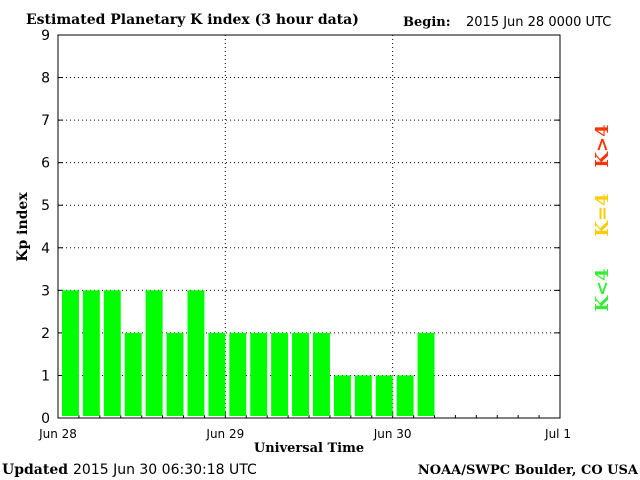  What do you see at coordinates (45, 249) in the screenshot?
I see `y-tick-label: 4` at bounding box center [45, 249].